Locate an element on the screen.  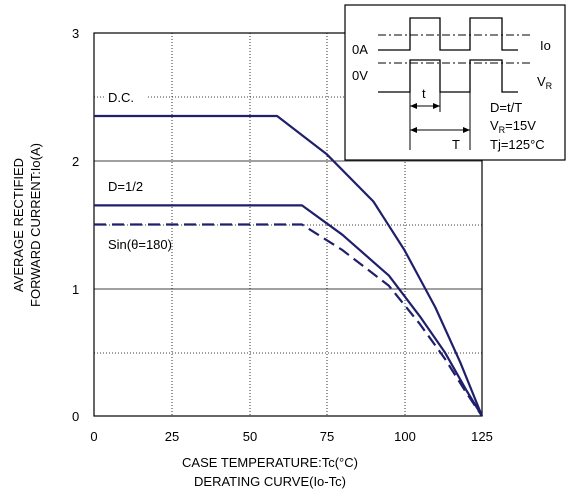
eq-duty: D=t/T is located at coordinates (506, 107).